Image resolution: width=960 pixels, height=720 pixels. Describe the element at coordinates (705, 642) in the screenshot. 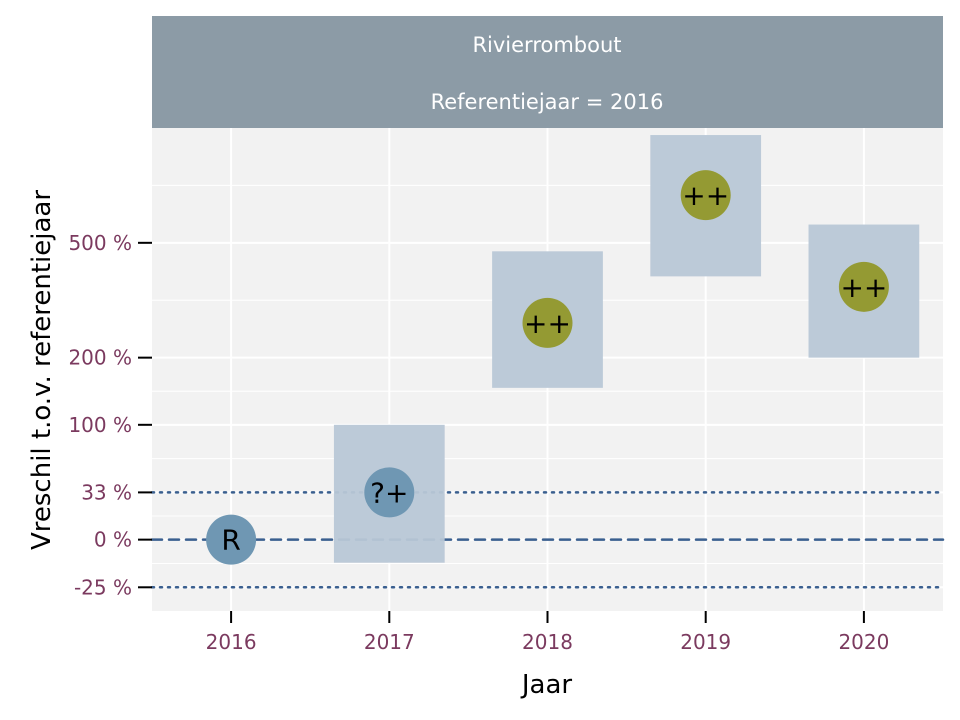

I see `x-tick-label: 2019` at that location.